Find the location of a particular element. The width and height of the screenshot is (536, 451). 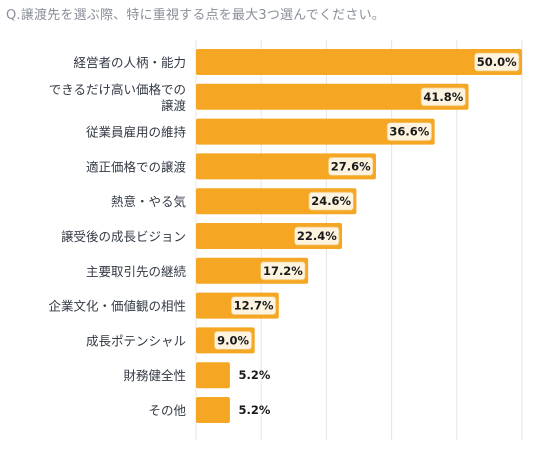

value-label: 27.6% is located at coordinates (351, 166).